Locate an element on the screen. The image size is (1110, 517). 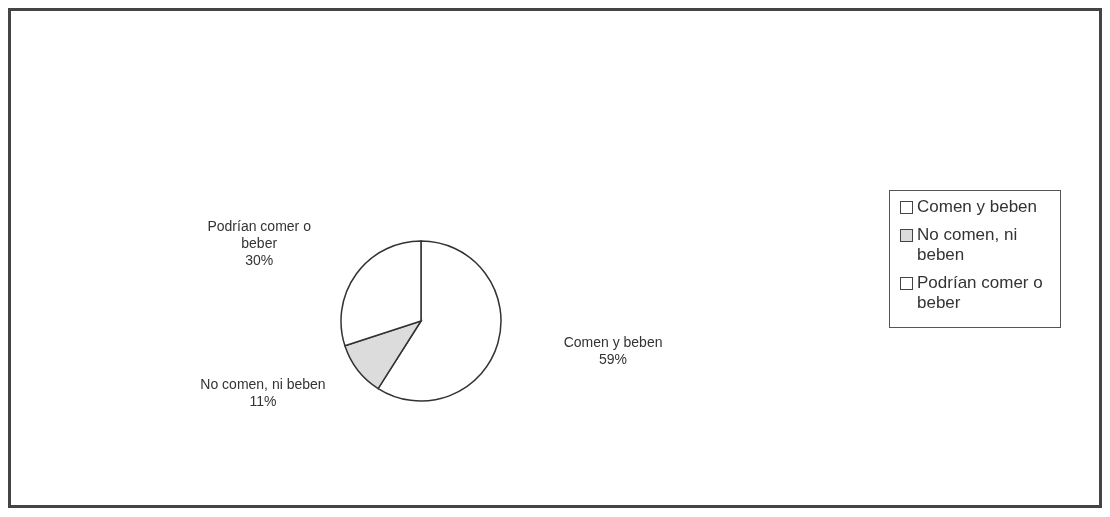
data-label: 11% is located at coordinates (263, 401).